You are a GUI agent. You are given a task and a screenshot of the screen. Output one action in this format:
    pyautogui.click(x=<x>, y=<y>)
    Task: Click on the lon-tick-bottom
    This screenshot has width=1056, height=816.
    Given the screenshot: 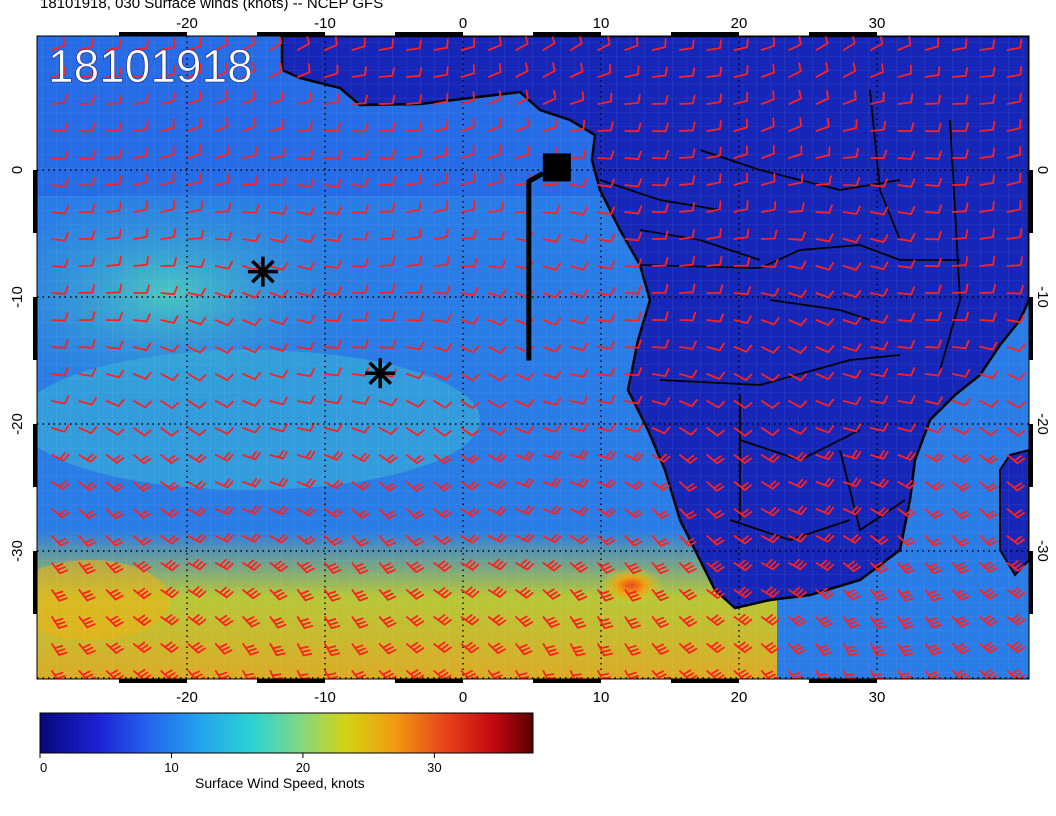 What is the action you would take?
    pyautogui.click(x=843, y=681)
    